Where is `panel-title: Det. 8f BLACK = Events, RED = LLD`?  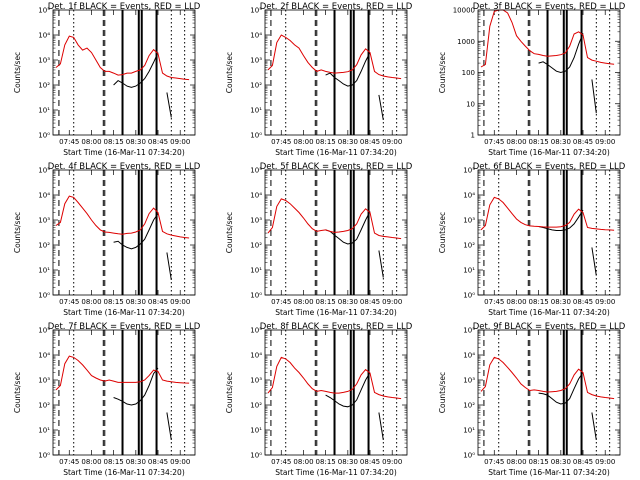 panel-title: Det. 8f BLACK = Events, RED = LLD is located at coordinates (336, 327).